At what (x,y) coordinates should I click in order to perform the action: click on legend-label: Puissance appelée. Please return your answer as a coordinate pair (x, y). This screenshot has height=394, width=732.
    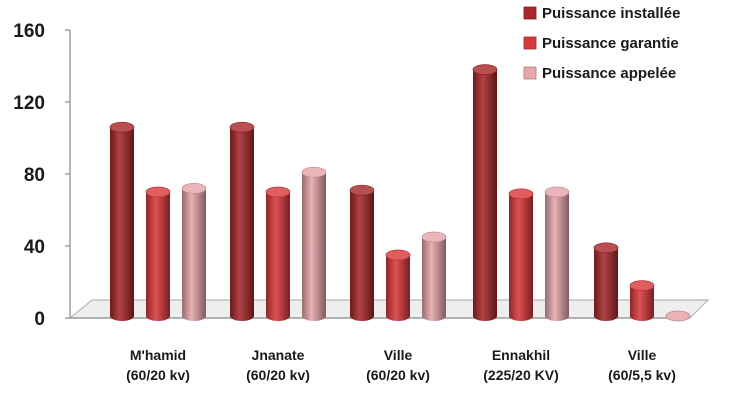
    Looking at the image, I should click on (609, 73).